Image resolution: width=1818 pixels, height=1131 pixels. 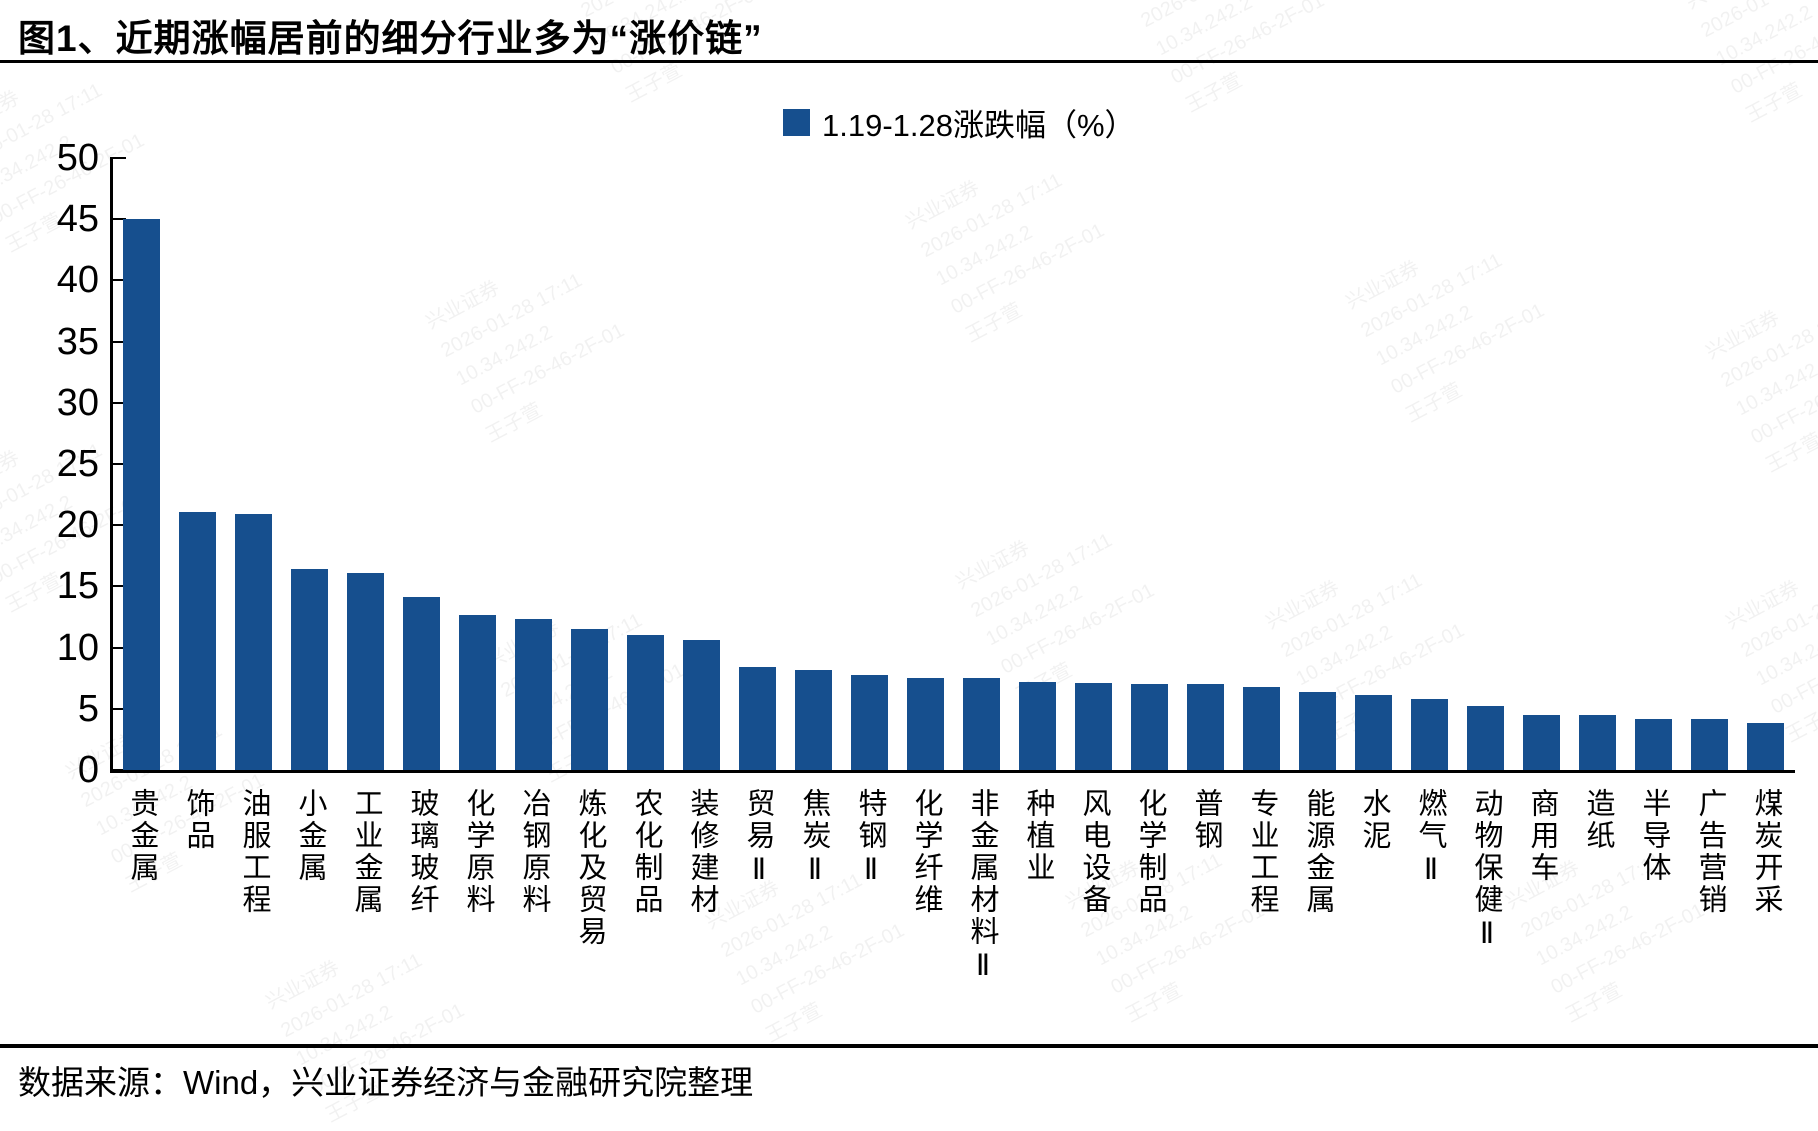 I want to click on x-tick-label: 贸易Ⅱ, so click(x=758, y=838).